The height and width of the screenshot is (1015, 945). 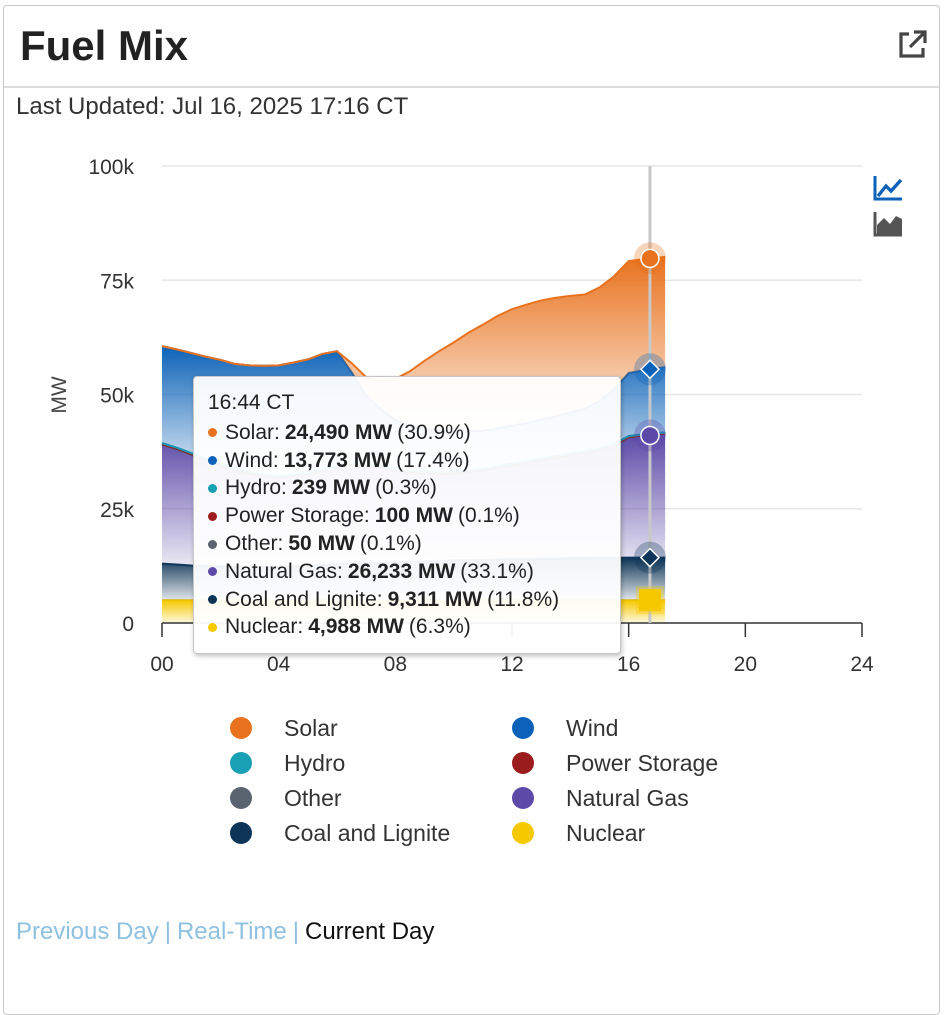 I want to click on legend-label: Power Storage, so click(x=642, y=762).